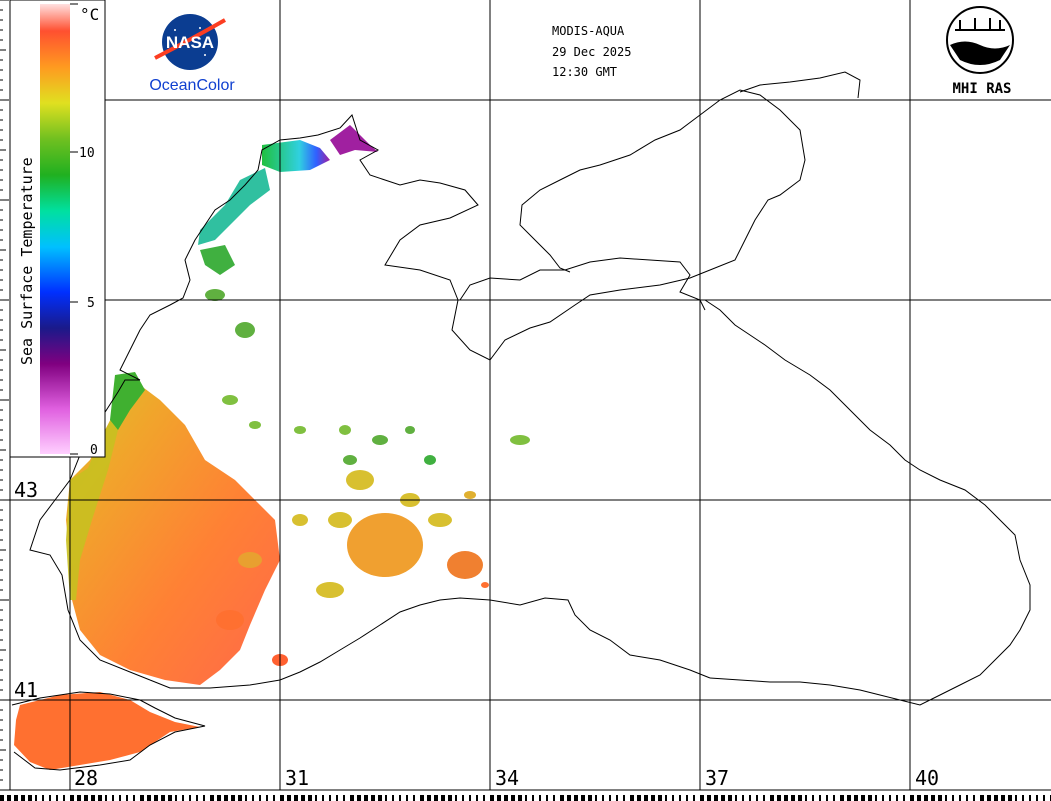 This screenshot has height=801, width=1051. I want to click on sst-northwest-shelf, so click(296, 156).